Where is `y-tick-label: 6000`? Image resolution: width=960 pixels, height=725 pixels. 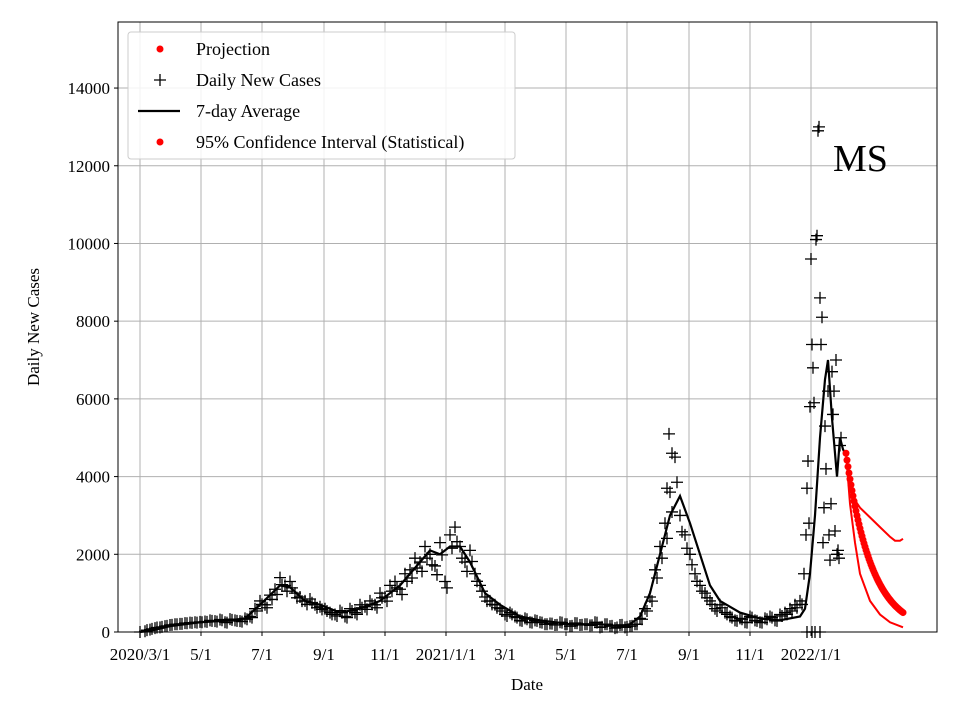 y-tick-label: 6000 is located at coordinates (93, 399).